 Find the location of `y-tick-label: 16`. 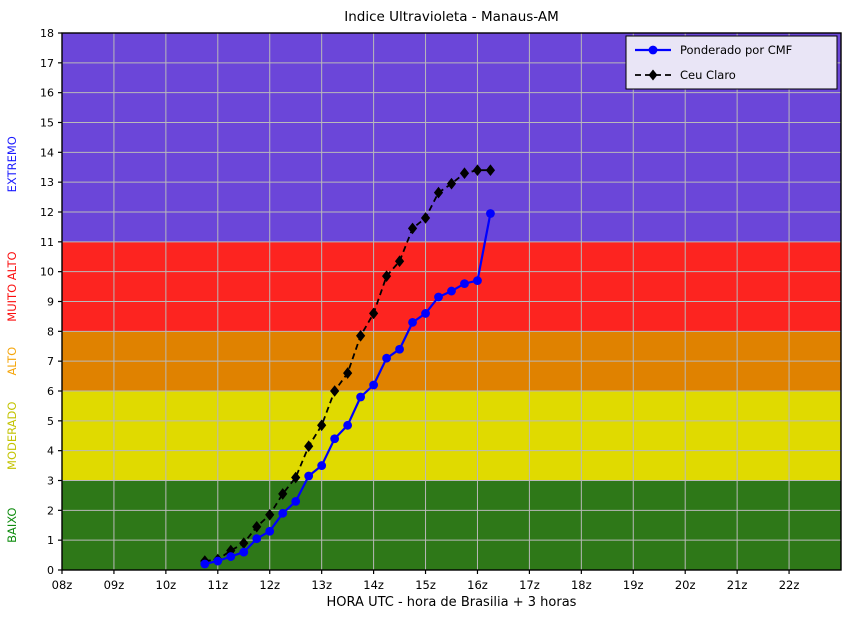

y-tick-label: 16 is located at coordinates (47, 93).